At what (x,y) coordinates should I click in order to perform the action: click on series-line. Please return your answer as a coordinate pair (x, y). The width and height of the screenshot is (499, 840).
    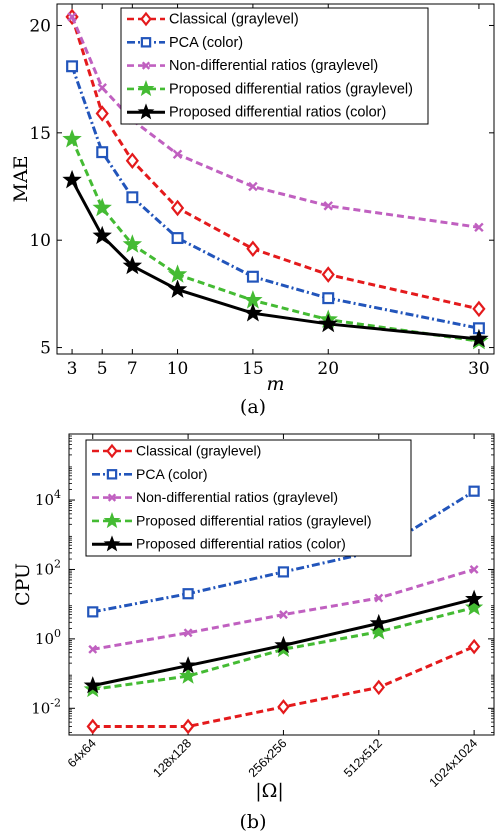
    Looking at the image, I should click on (283, 648).